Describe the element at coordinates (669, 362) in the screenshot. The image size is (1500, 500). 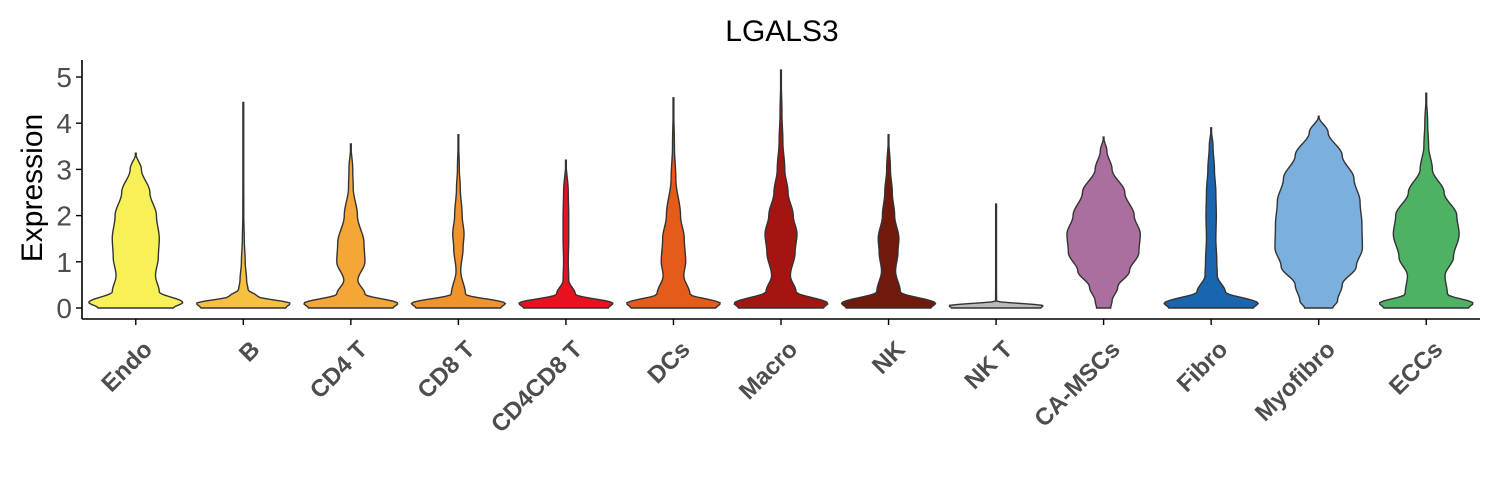
I see `x-tick-label: DCs` at that location.